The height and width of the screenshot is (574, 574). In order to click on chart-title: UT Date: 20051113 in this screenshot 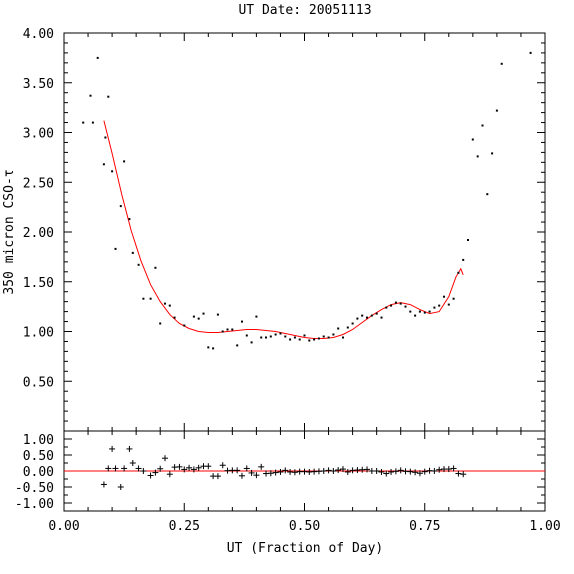, I will do `click(304, 10)`.